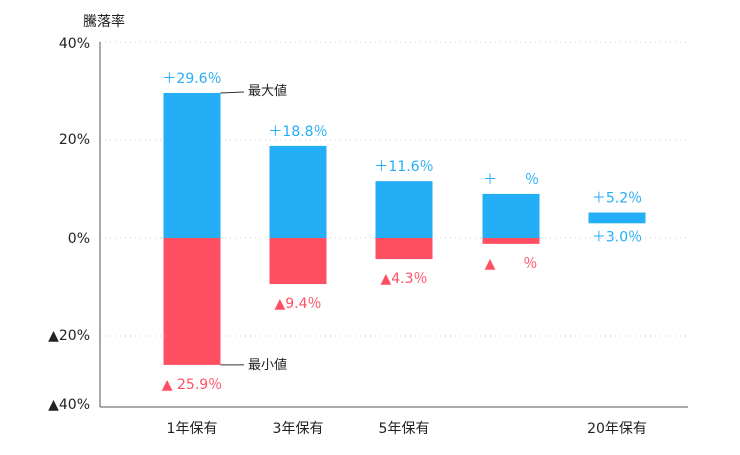  I want to click on max-annotation: 最大値, so click(267, 91).